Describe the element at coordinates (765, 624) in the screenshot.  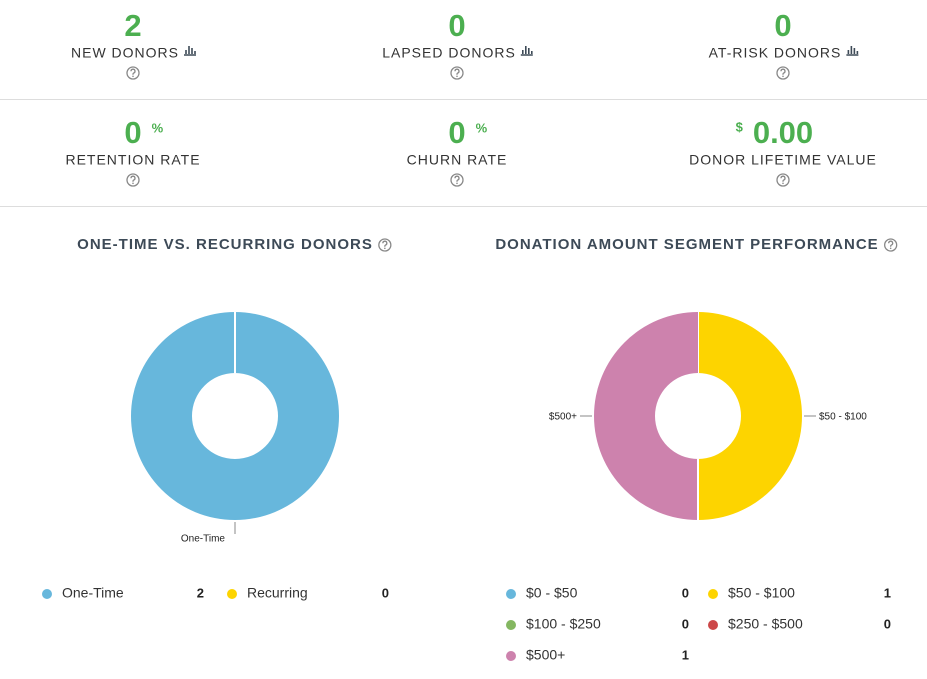
I see `legend-name: $250 - $500` at that location.